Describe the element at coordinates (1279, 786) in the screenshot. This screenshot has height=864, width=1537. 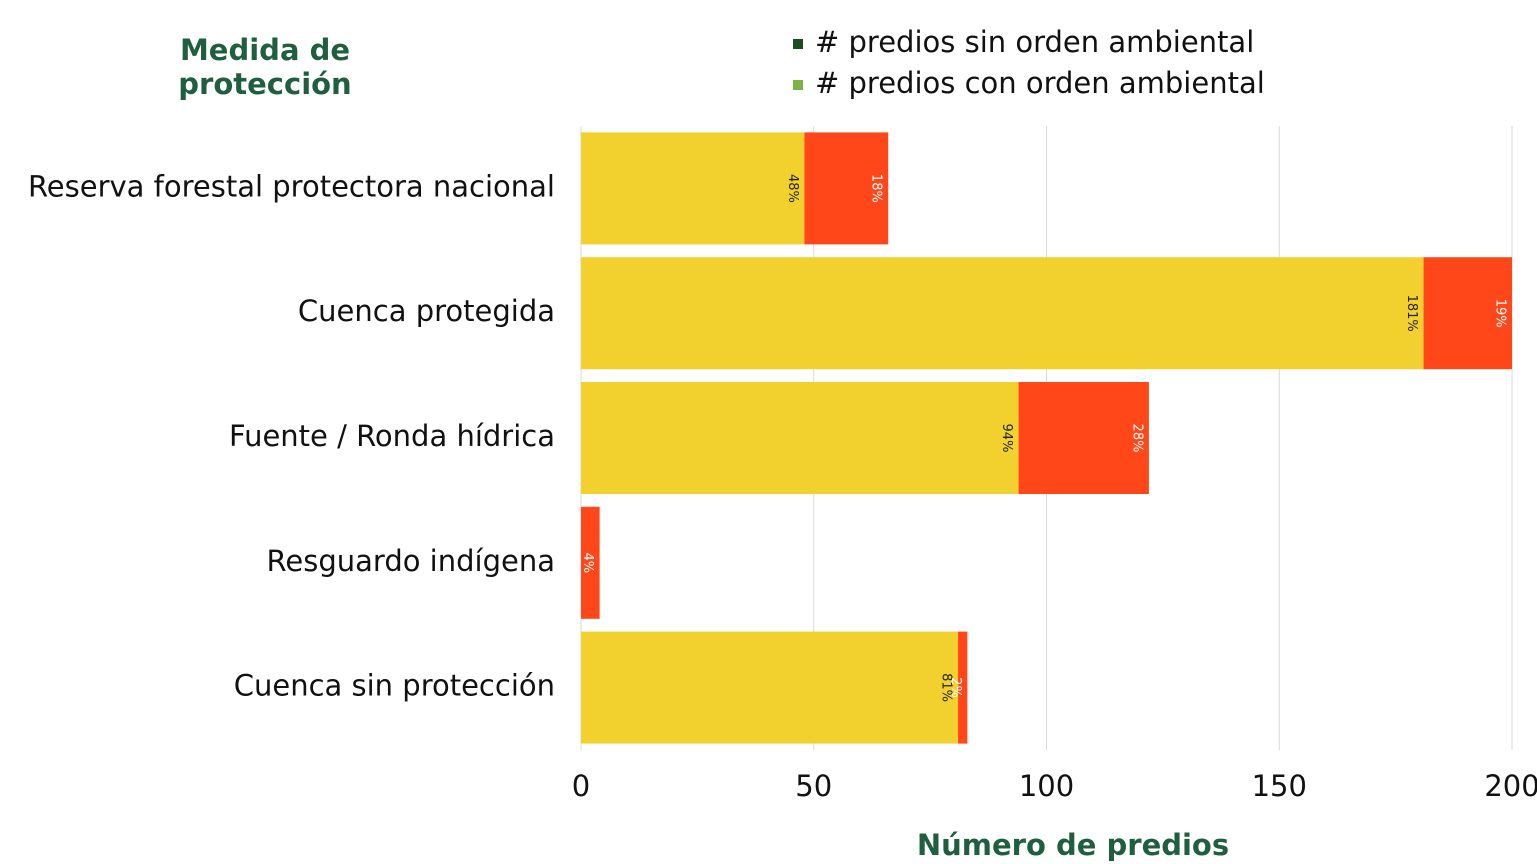
I see `x-tick-label: 150` at that location.